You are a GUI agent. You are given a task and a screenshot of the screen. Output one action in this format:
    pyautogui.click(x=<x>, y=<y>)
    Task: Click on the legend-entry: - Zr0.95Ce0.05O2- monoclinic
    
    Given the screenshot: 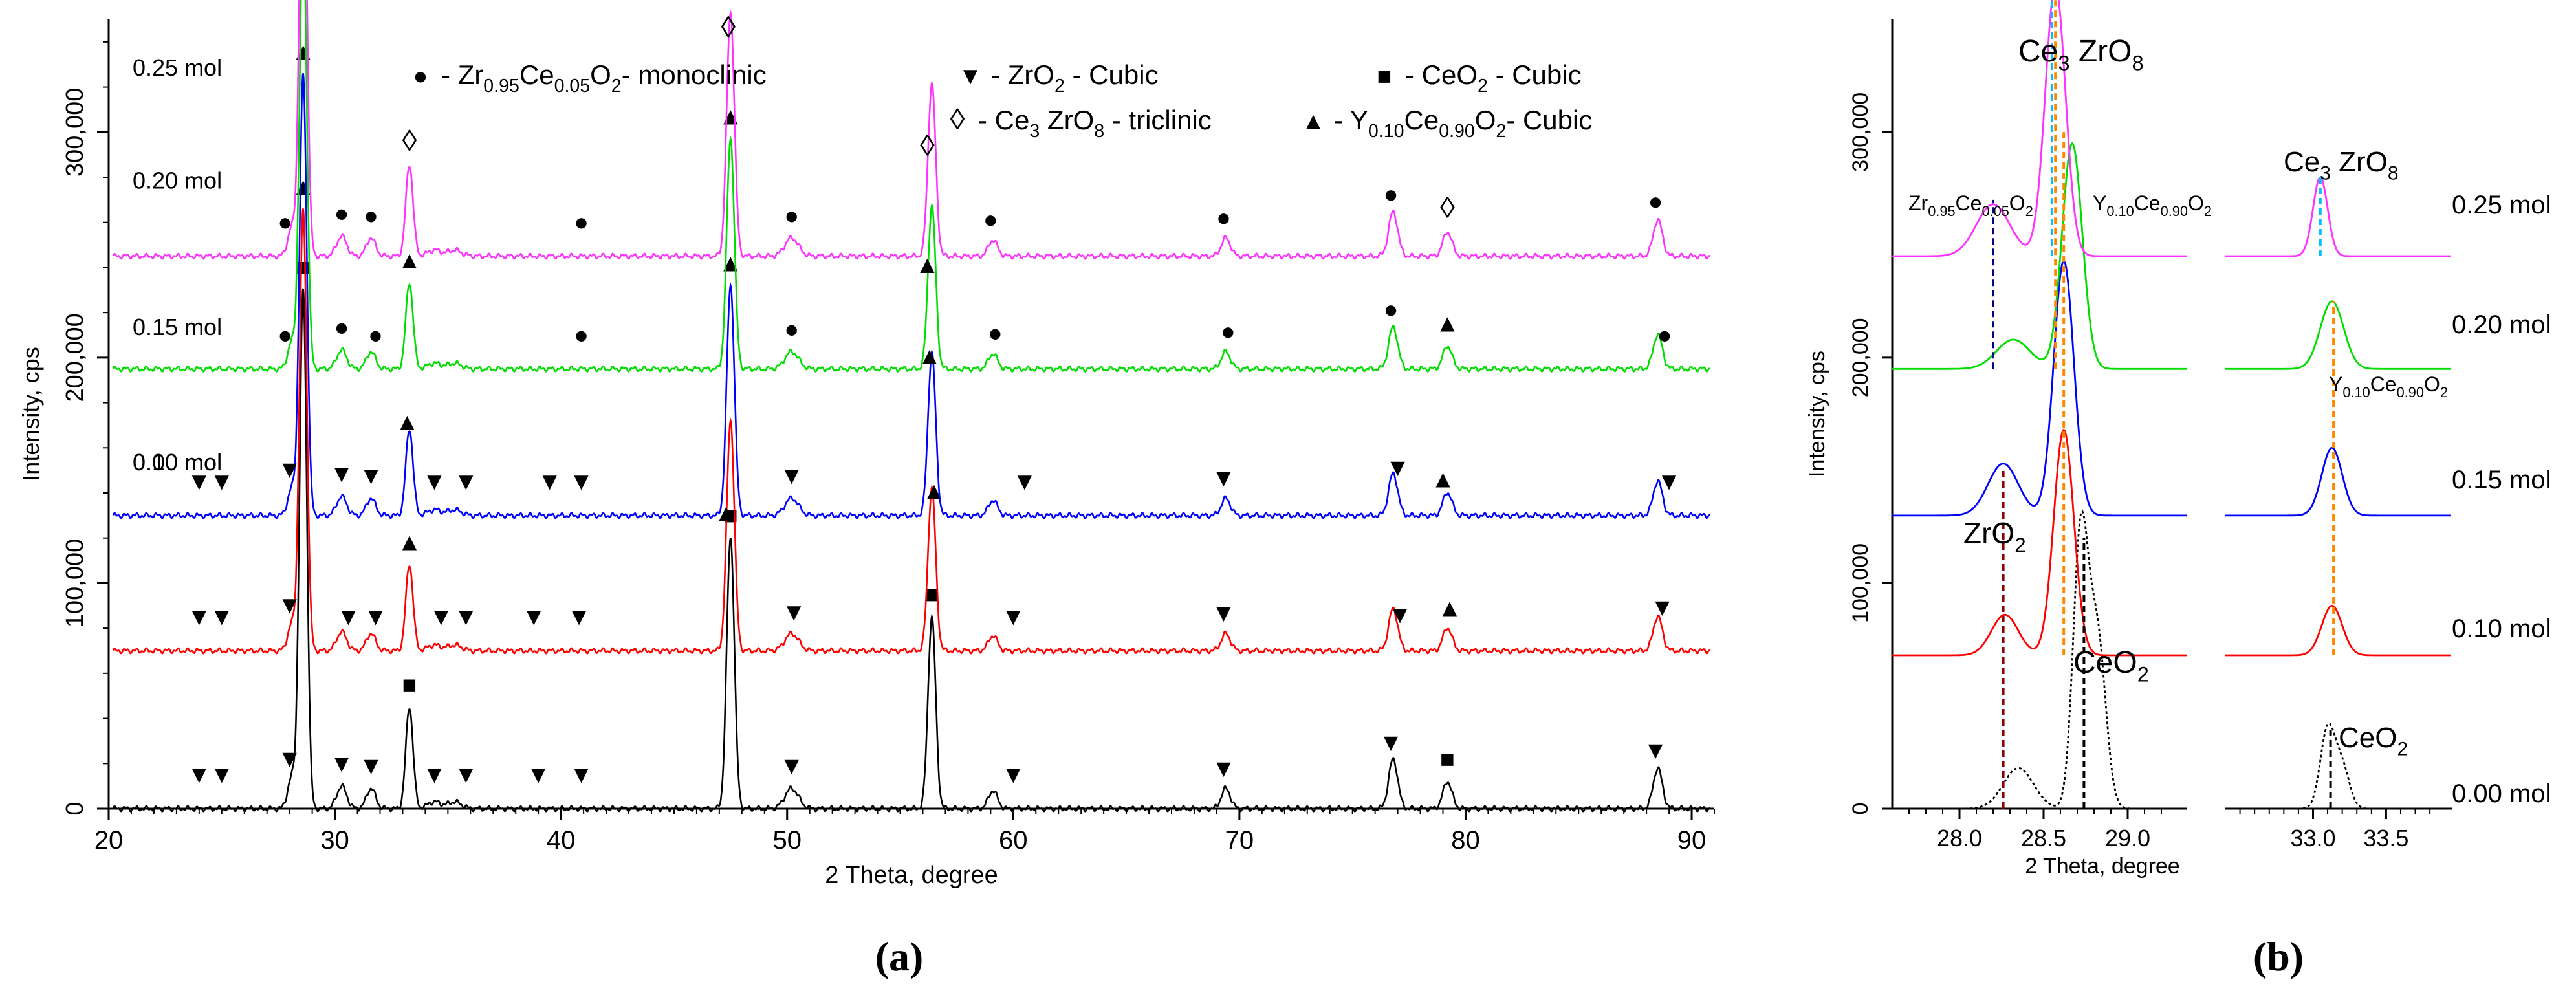 What is the action you would take?
    pyautogui.click(x=604, y=78)
    